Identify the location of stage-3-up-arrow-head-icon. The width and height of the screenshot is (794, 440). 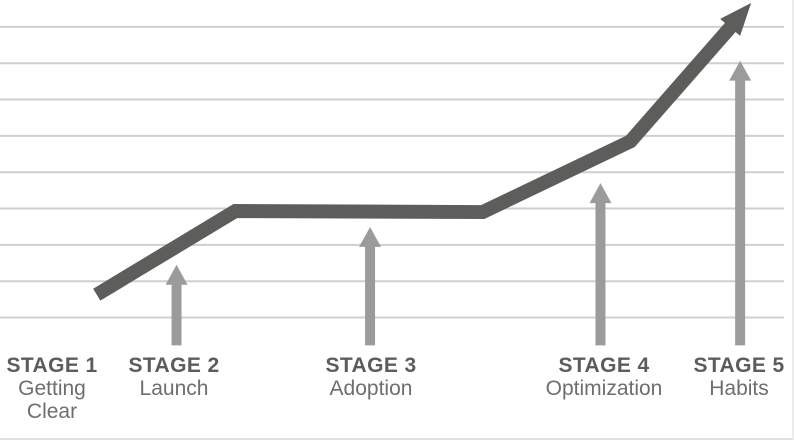
(370, 236).